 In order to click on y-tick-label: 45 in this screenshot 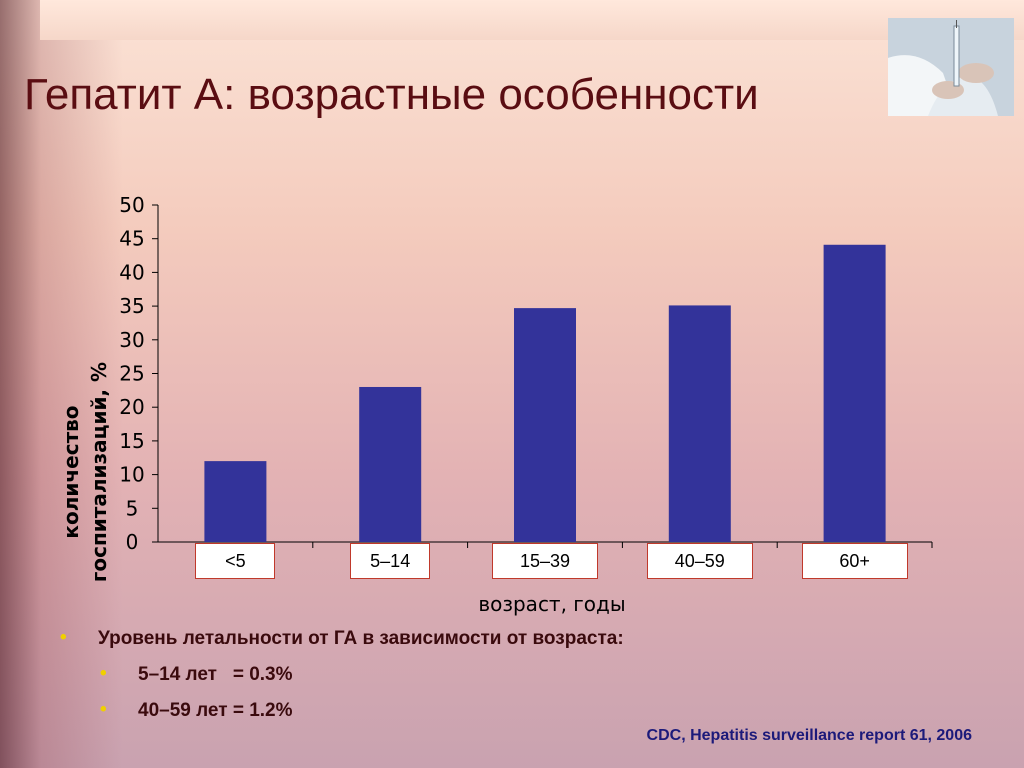, I will do `click(131, 239)`.